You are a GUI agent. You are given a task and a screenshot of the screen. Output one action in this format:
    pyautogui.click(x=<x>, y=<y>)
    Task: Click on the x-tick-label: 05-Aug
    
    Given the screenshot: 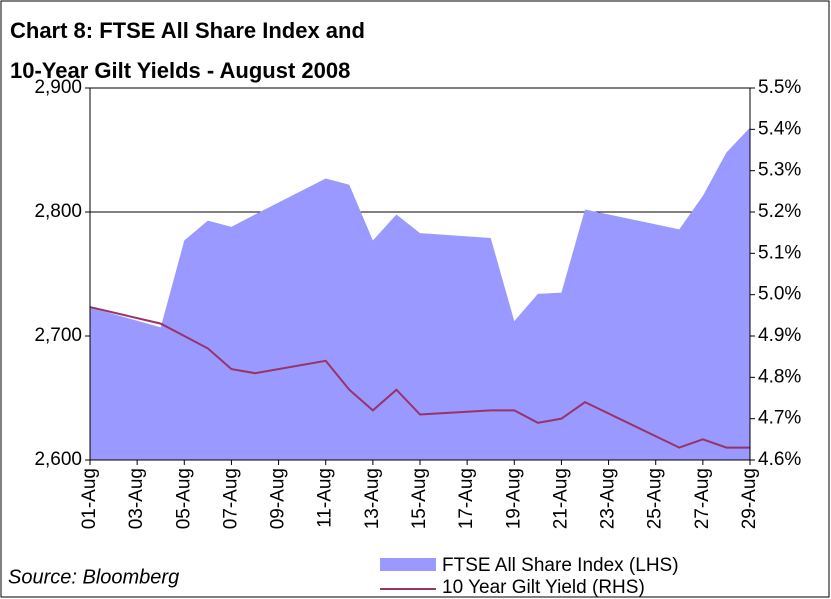 What is the action you would take?
    pyautogui.click(x=183, y=498)
    